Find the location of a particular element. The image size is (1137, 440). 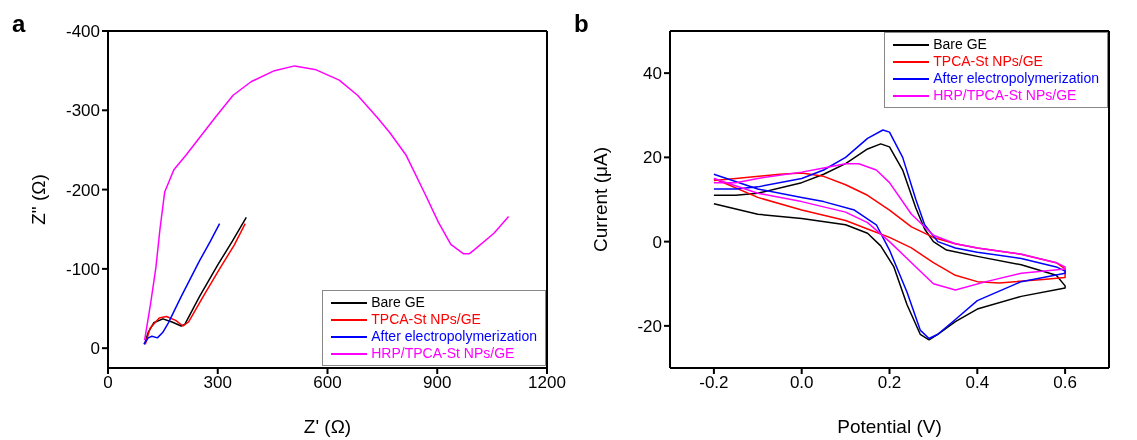

line-series is located at coordinates (182, 283).